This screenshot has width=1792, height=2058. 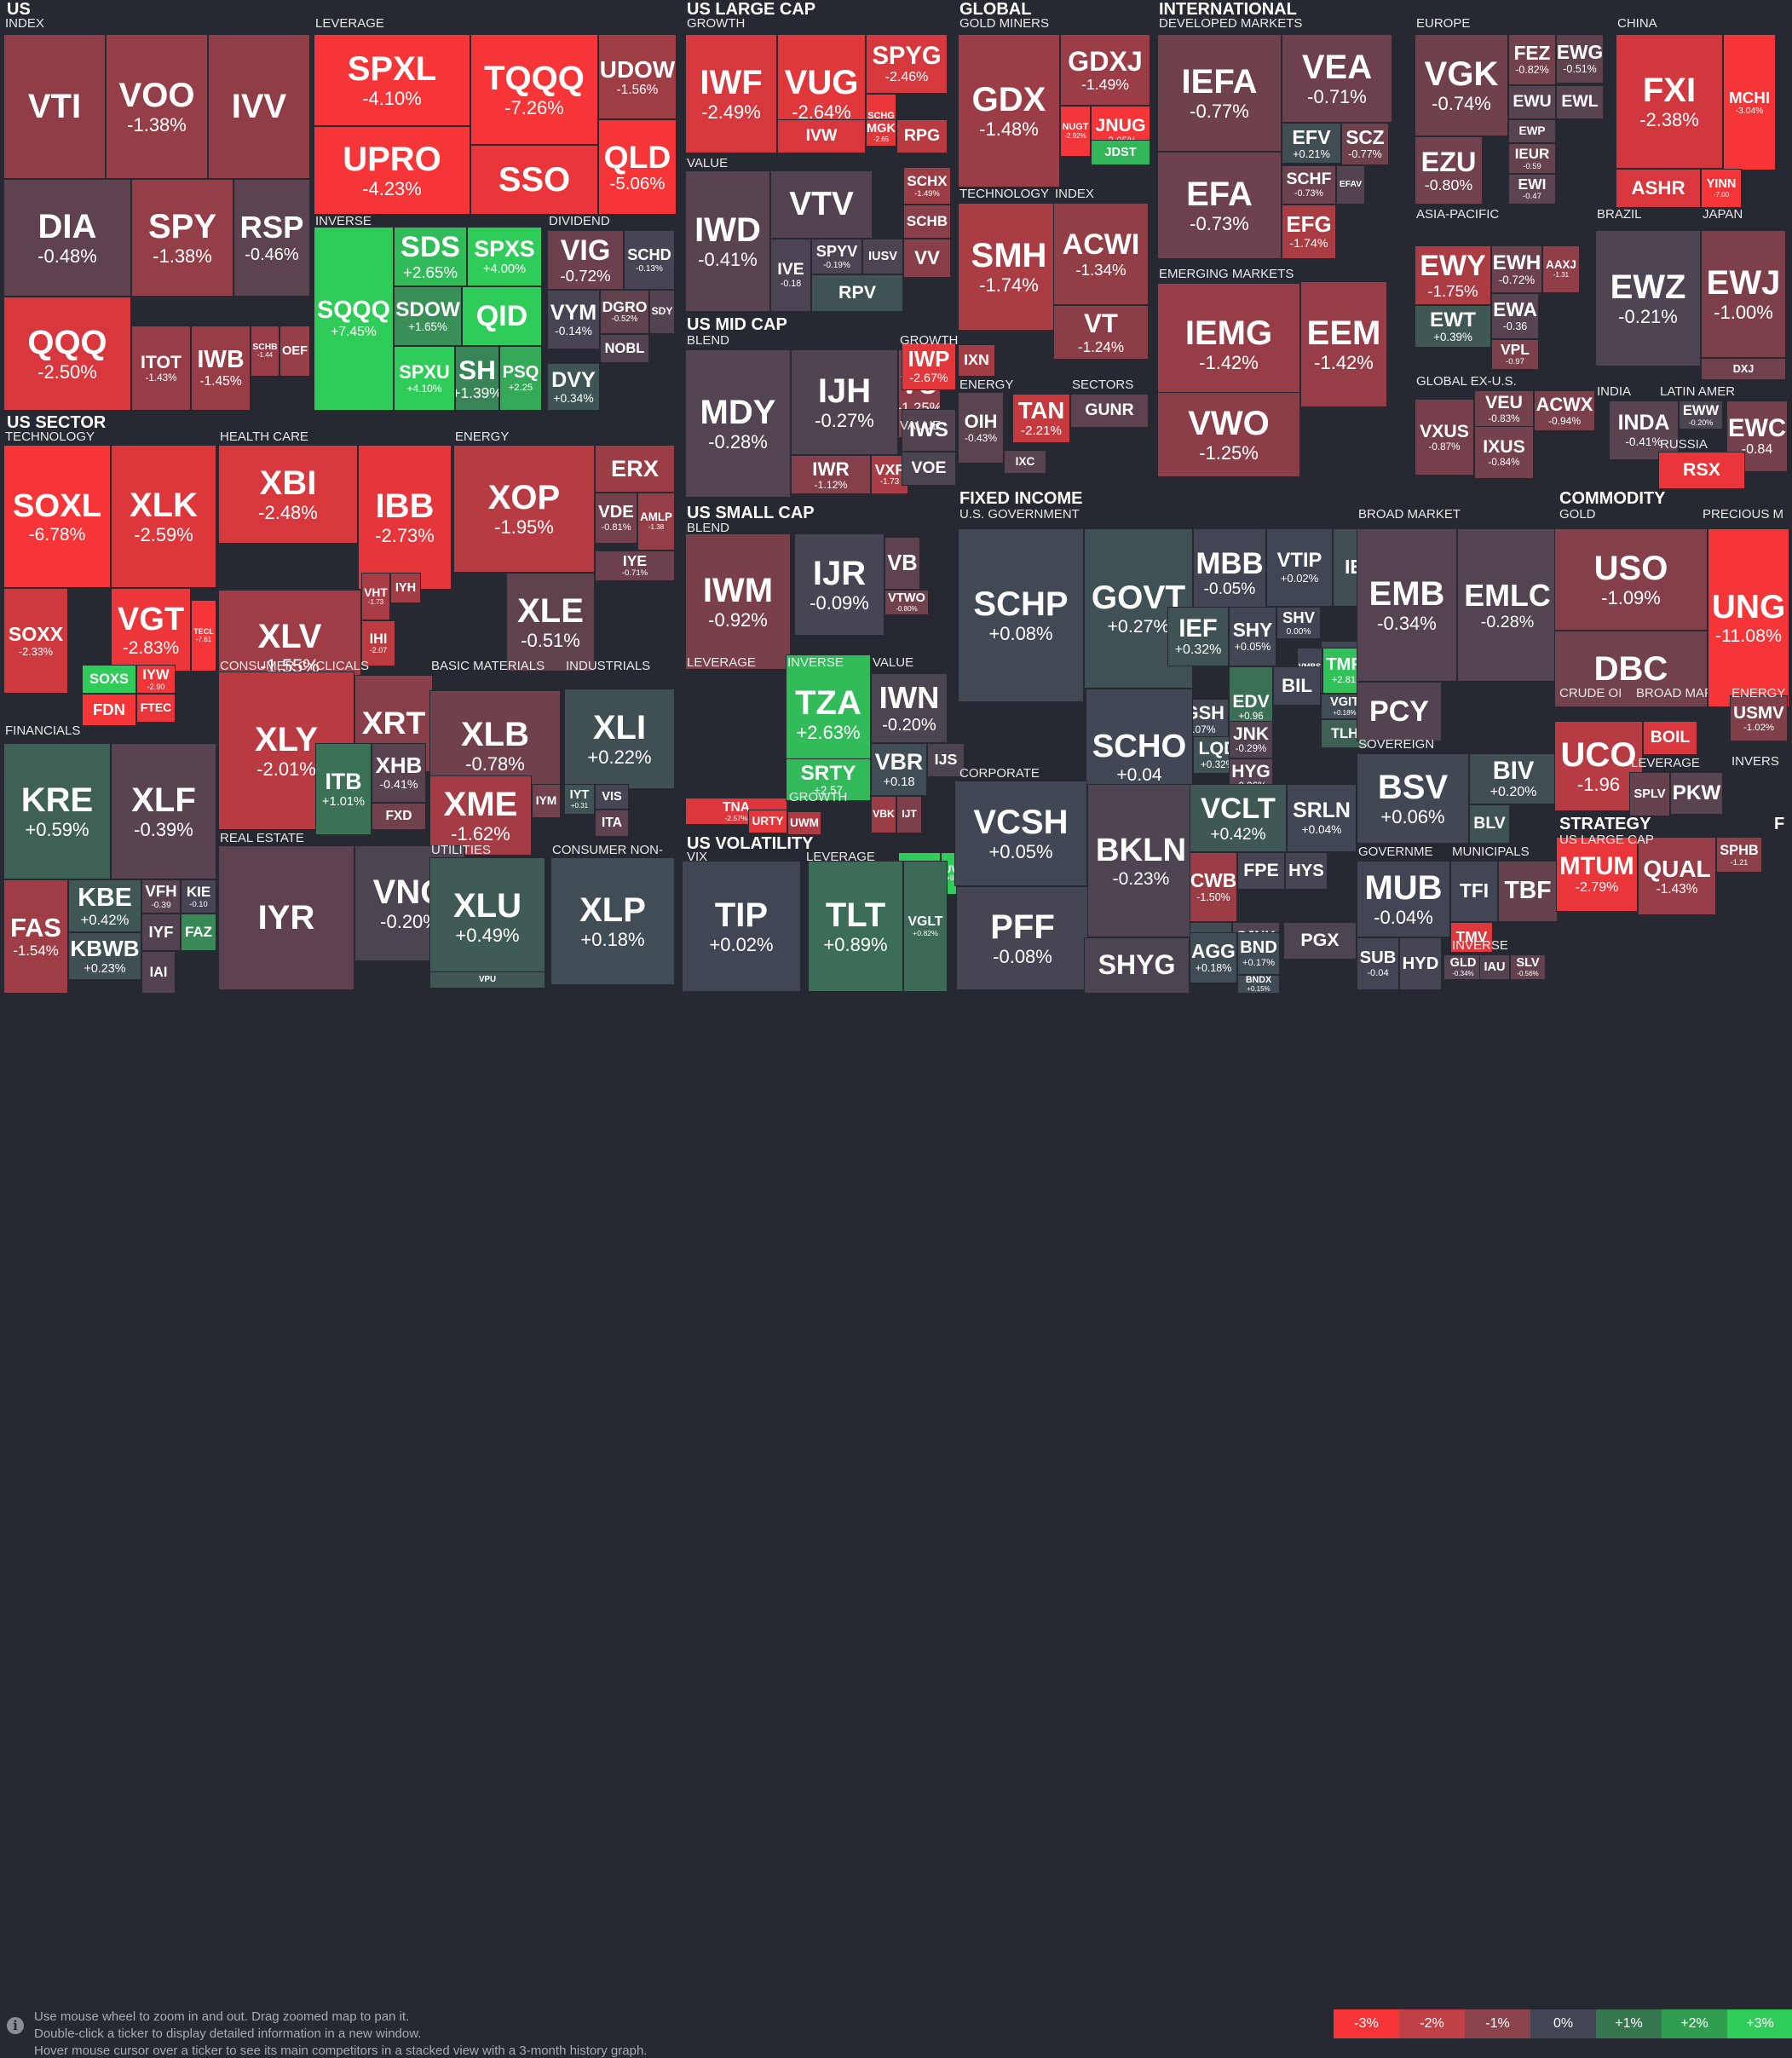 What do you see at coordinates (1489, 824) in the screenshot?
I see `ticker-tile-blv: BLV` at bounding box center [1489, 824].